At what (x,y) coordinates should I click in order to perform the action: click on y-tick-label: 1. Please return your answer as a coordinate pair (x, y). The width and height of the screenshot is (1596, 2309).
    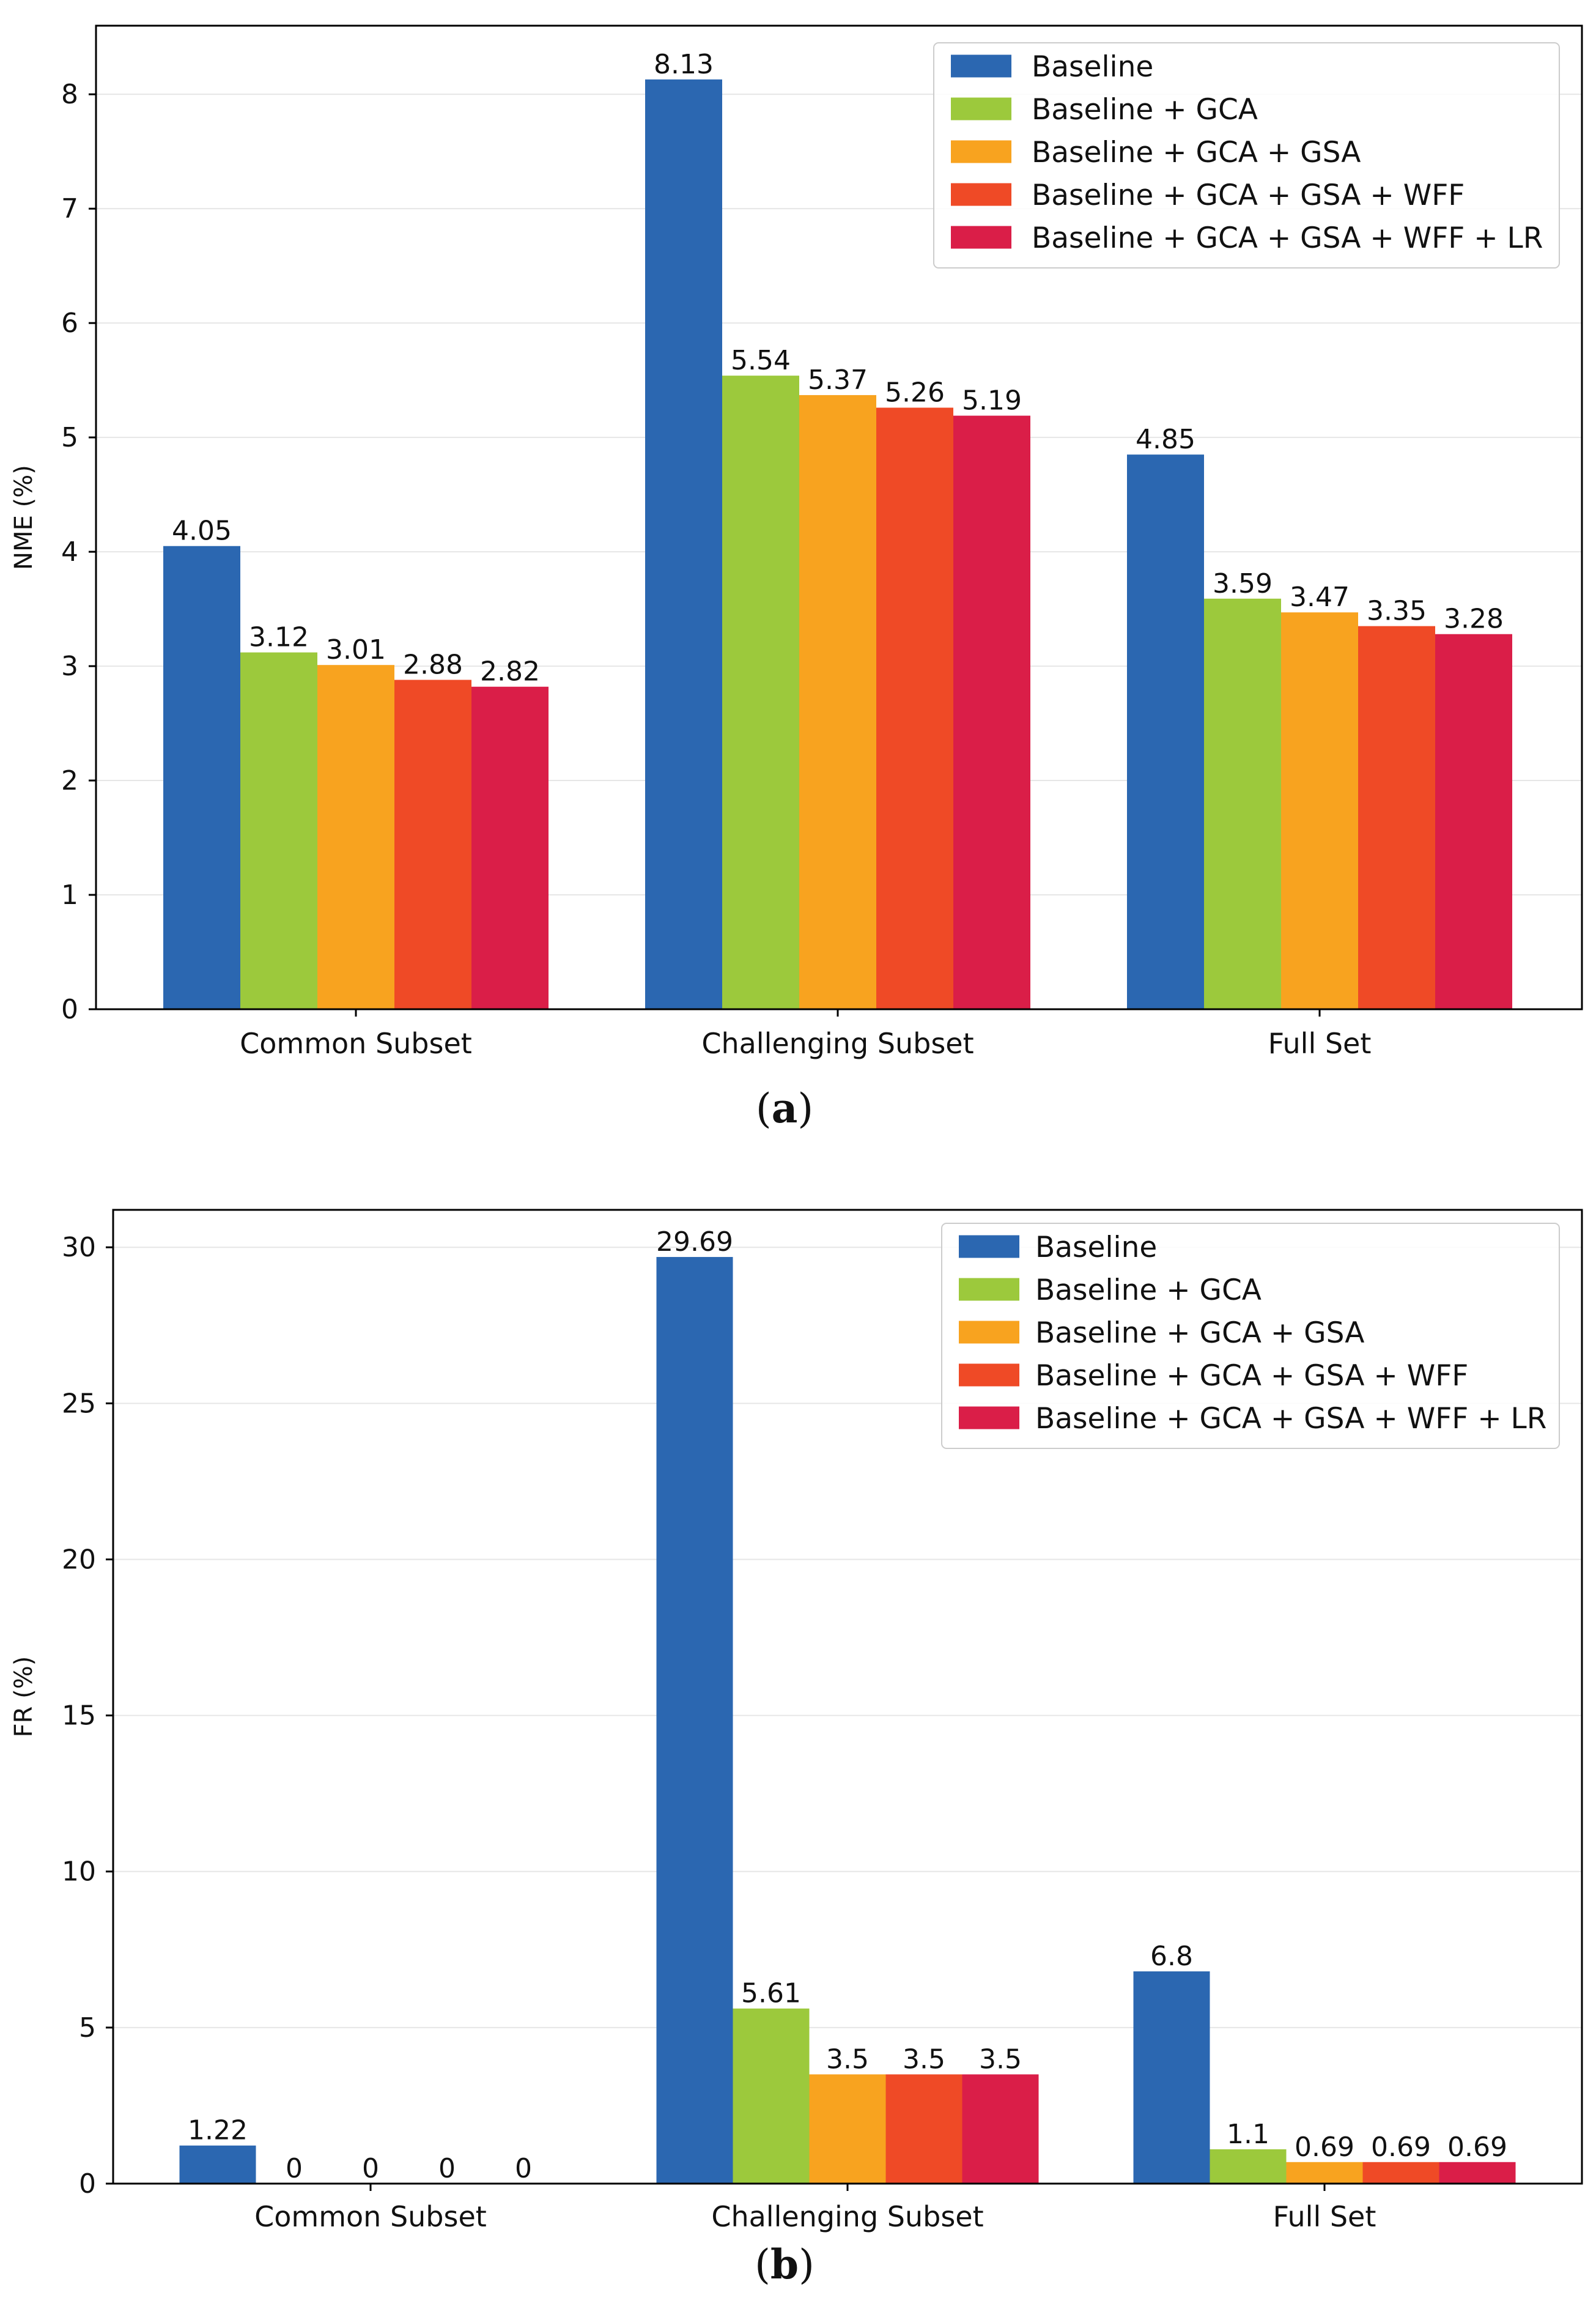
    Looking at the image, I should click on (69, 896).